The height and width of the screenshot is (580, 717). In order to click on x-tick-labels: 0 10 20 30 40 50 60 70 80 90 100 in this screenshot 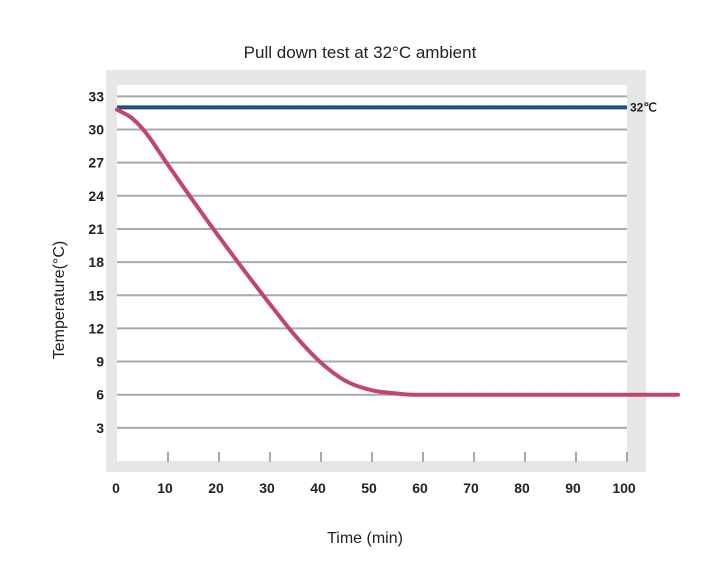, I will do `click(374, 488)`.